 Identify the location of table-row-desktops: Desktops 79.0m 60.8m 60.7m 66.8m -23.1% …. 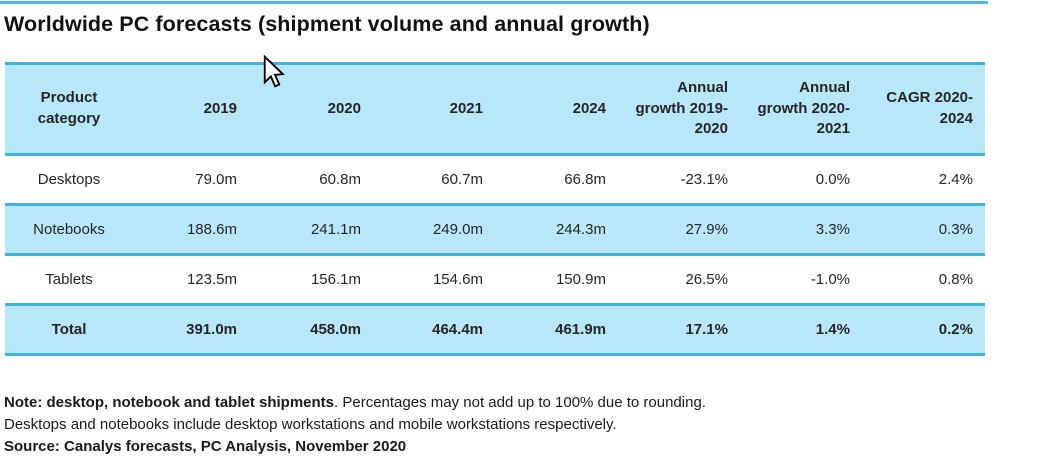
(495, 180).